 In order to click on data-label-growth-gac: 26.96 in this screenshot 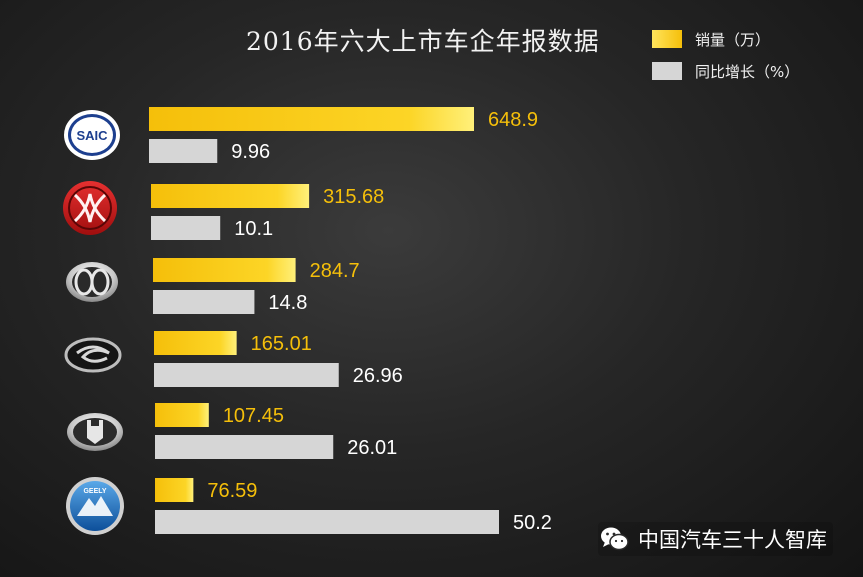, I will do `click(378, 376)`.